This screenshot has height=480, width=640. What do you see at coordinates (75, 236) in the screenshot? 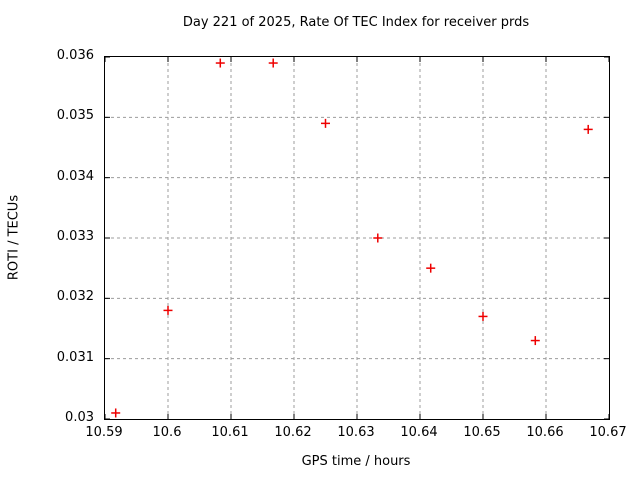
I see `y-tick-label: 0.033` at bounding box center [75, 236].